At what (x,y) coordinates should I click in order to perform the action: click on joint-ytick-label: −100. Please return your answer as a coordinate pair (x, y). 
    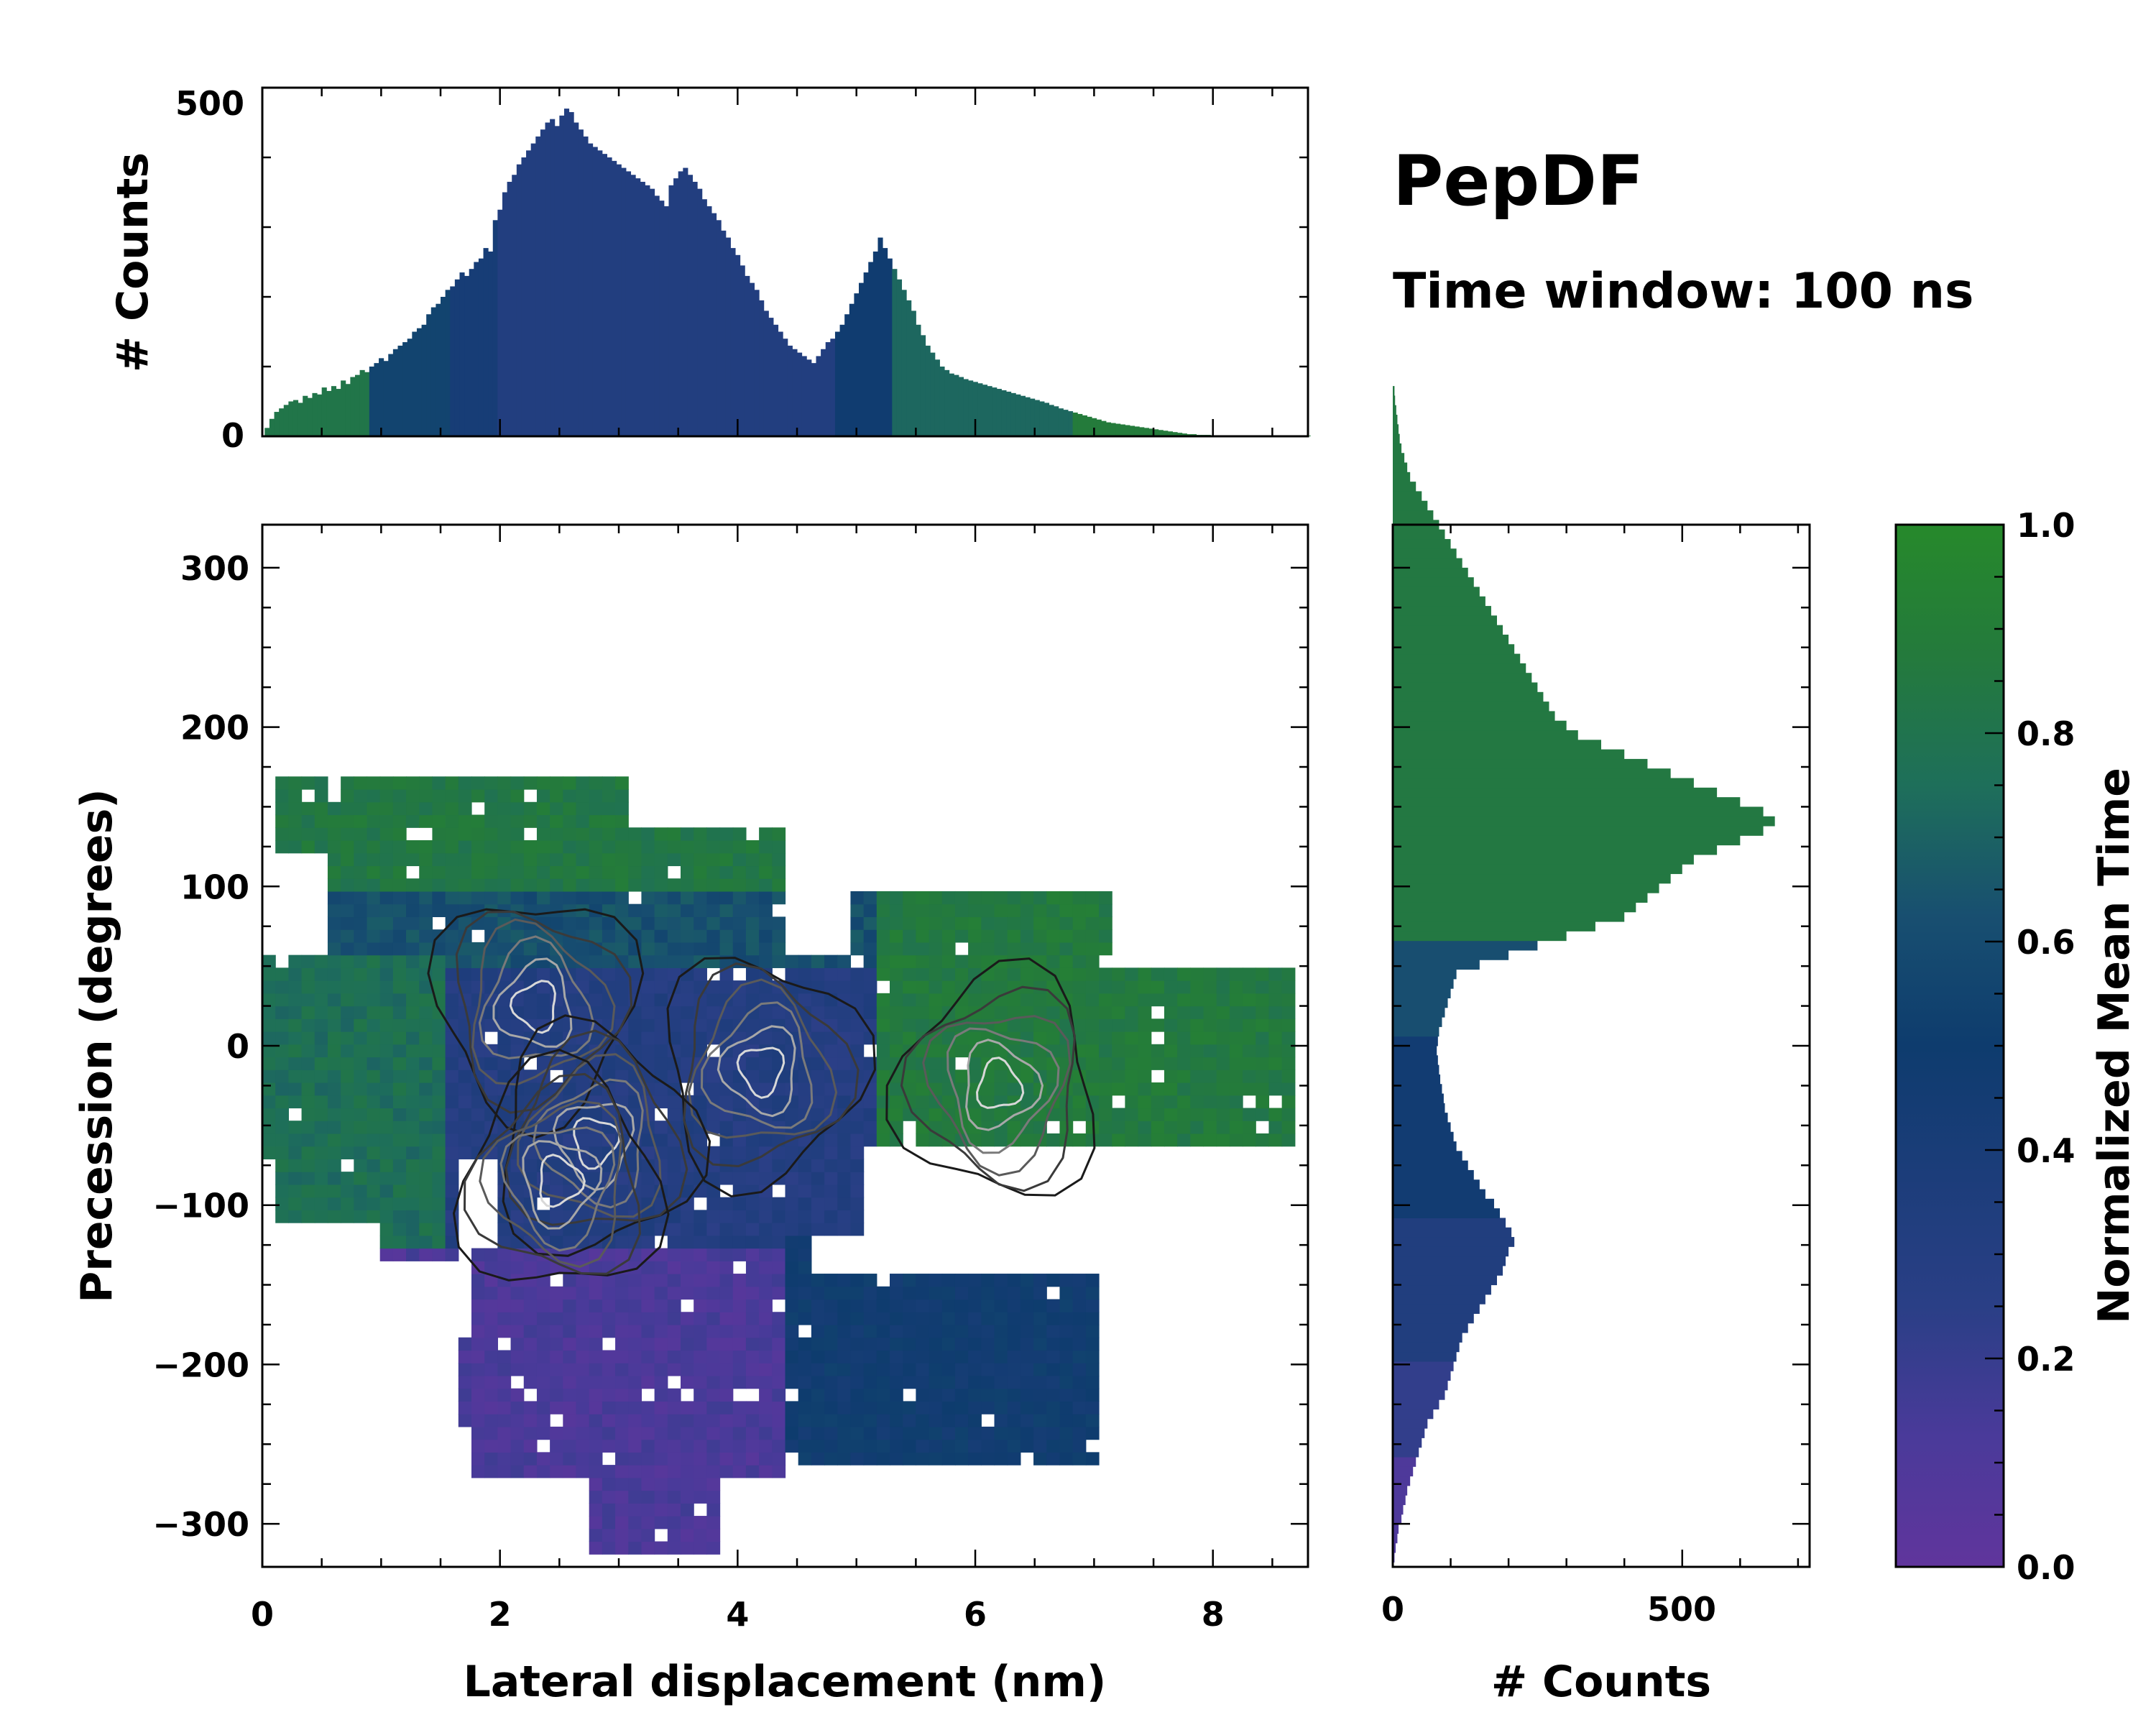
    Looking at the image, I should click on (200, 1206).